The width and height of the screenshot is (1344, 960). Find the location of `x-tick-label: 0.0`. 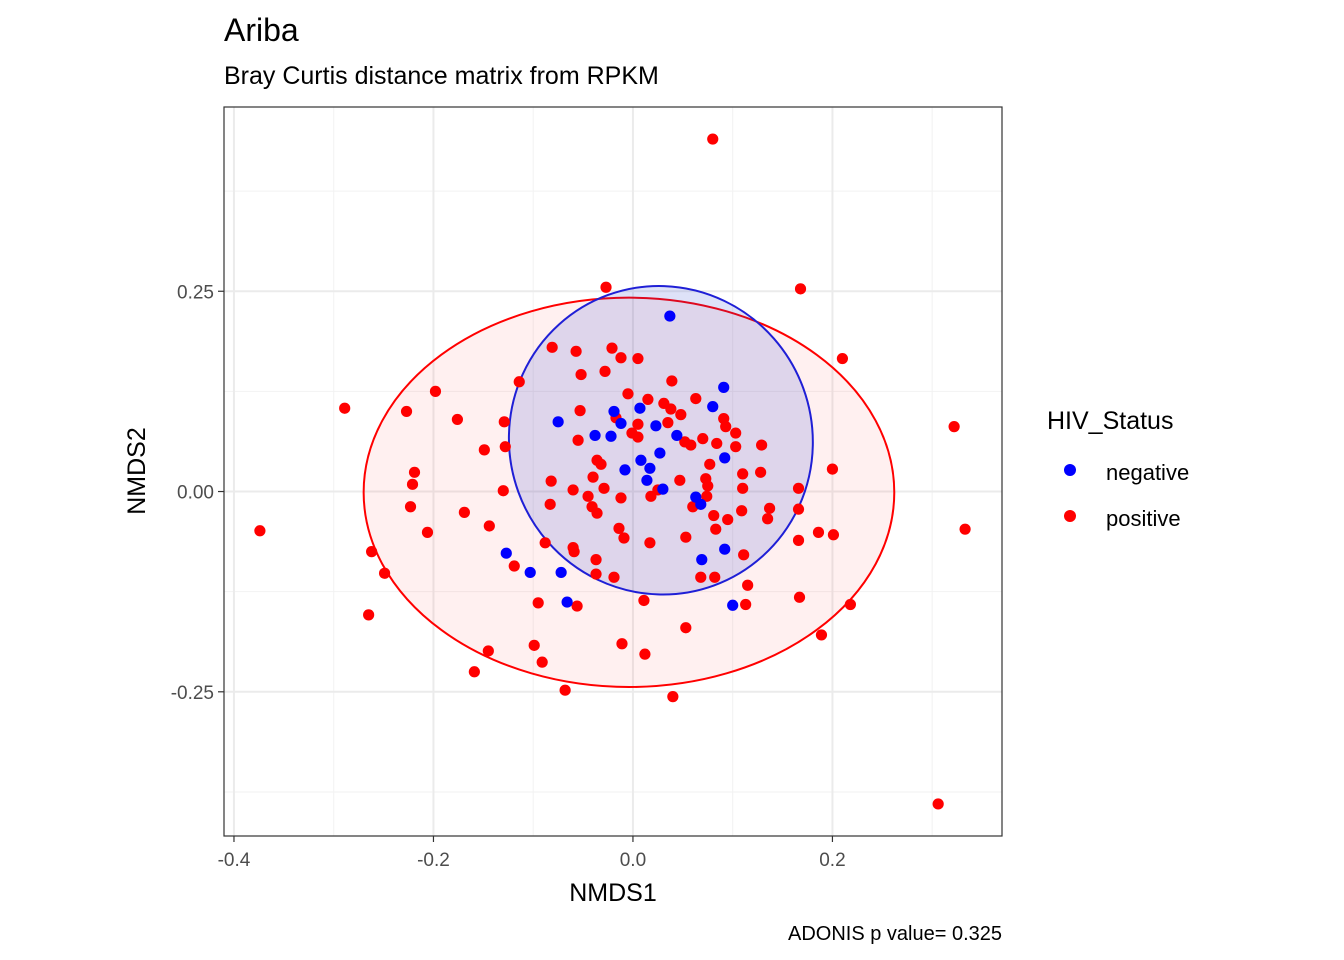

x-tick-label: 0.0 is located at coordinates (633, 860).